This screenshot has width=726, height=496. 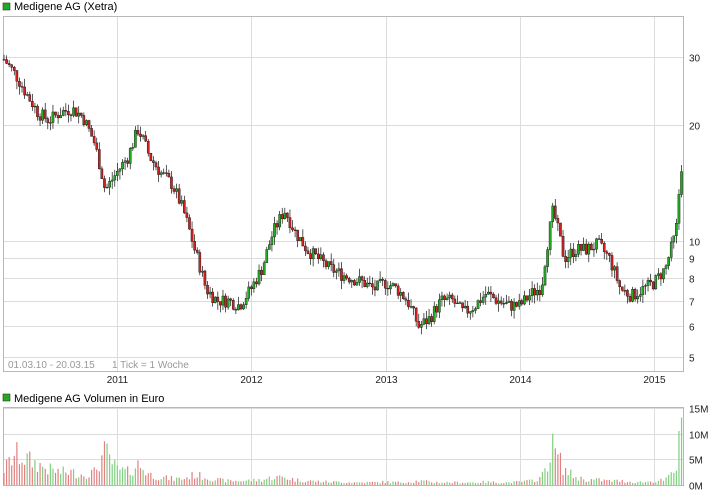 I want to click on volume-y-tick-label: 0M, so click(x=696, y=487).